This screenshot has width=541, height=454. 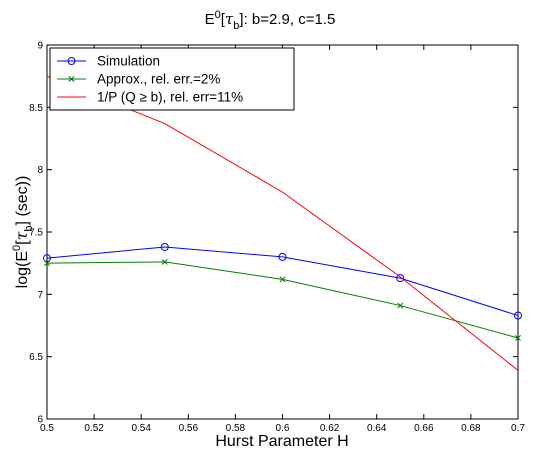 I want to click on x-tick-label: 0.62, so click(x=330, y=428).